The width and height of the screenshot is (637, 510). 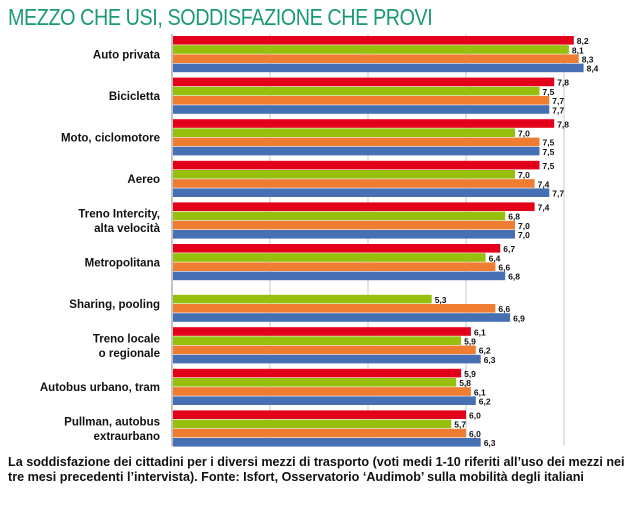 I want to click on category-label: Bicicletta, so click(x=135, y=97).